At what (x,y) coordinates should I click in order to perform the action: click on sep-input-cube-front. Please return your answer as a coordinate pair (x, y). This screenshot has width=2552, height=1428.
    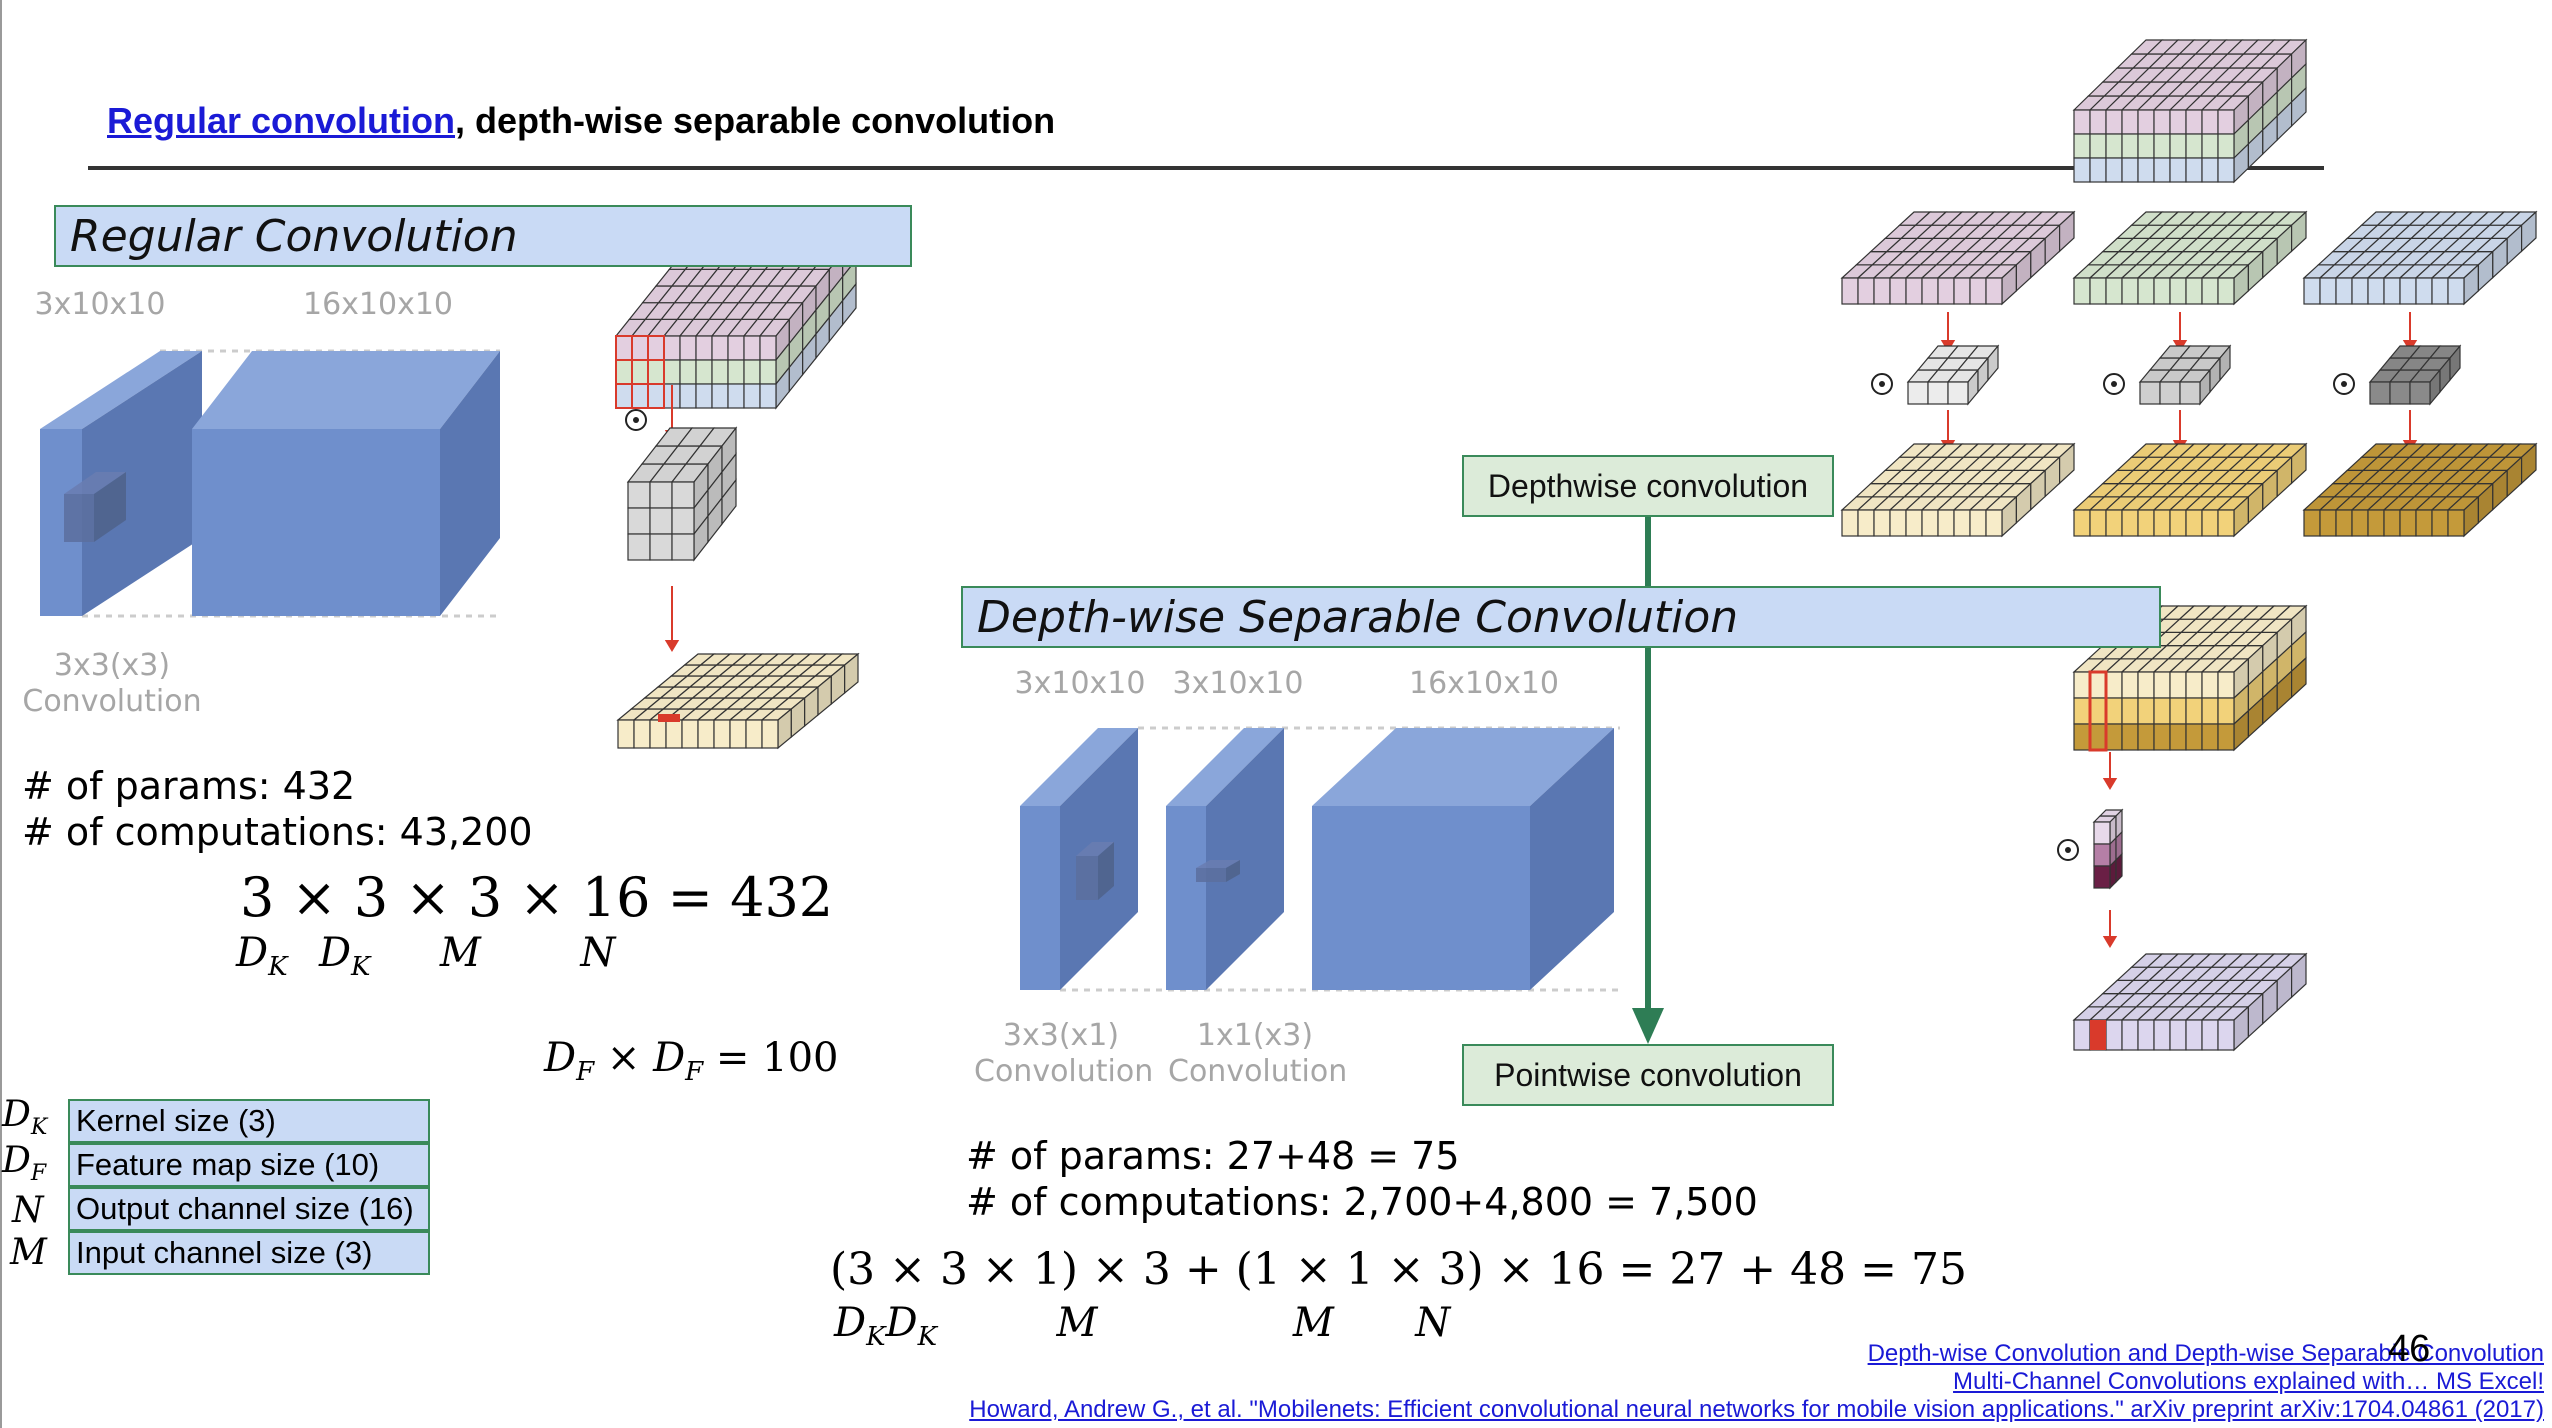
    Looking at the image, I should click on (1040, 898).